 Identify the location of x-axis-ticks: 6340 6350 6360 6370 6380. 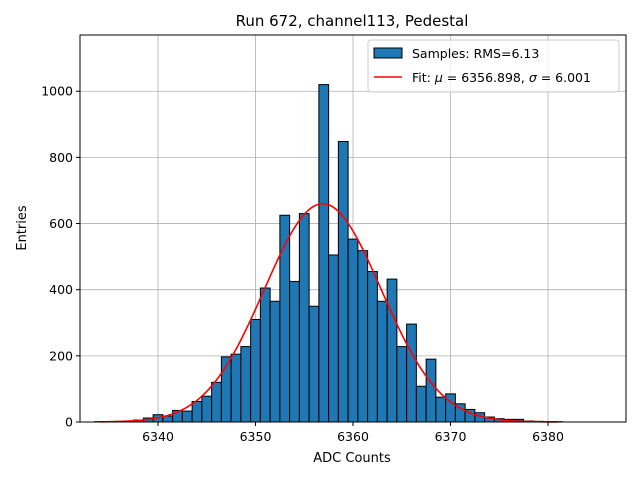
(353, 433).